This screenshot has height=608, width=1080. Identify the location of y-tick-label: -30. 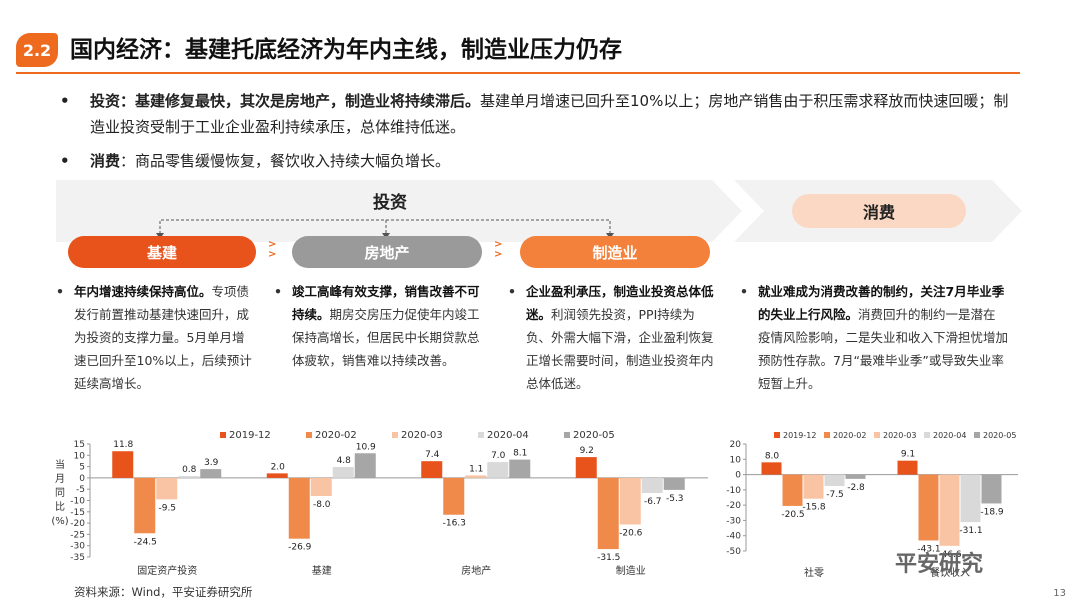
(77, 547).